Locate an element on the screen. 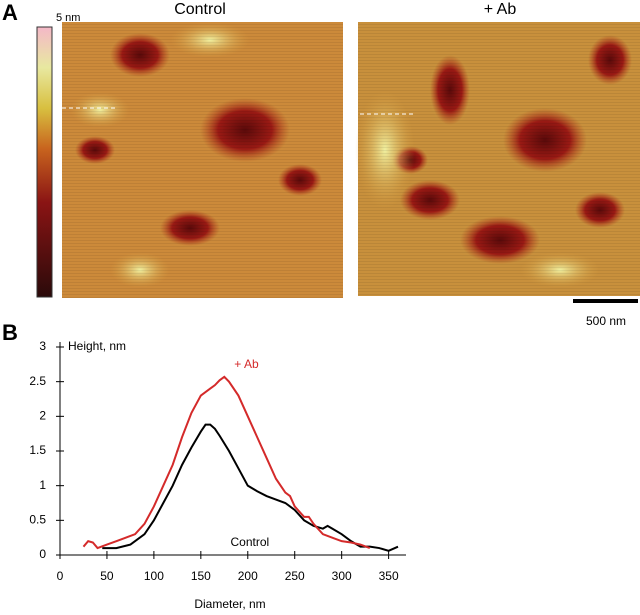 The height and width of the screenshot is (615, 640). image-title: + Ab is located at coordinates (500, 9).